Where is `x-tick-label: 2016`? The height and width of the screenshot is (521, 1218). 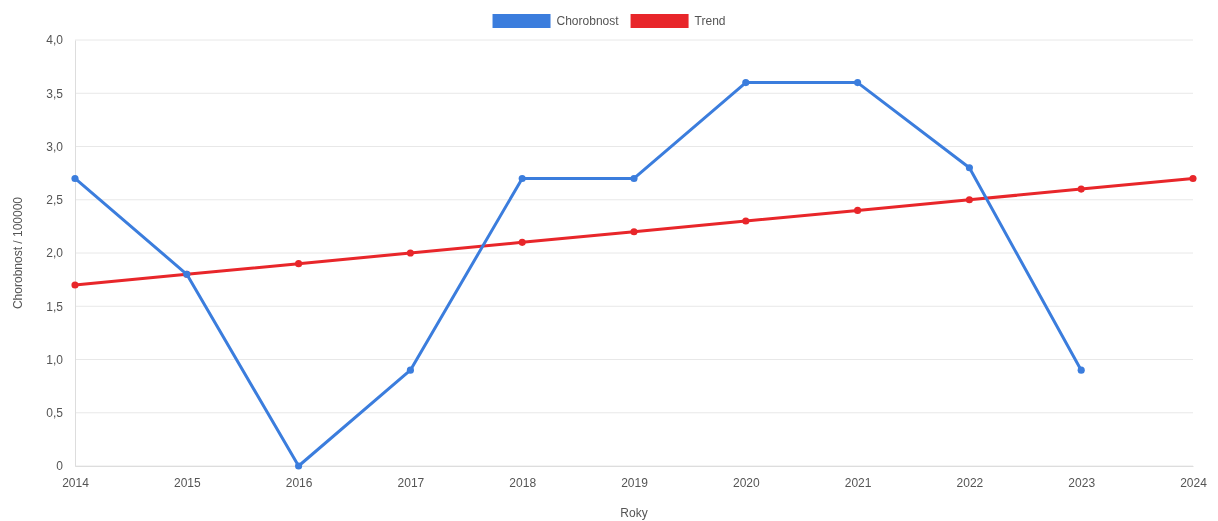 x-tick-label: 2016 is located at coordinates (299, 482).